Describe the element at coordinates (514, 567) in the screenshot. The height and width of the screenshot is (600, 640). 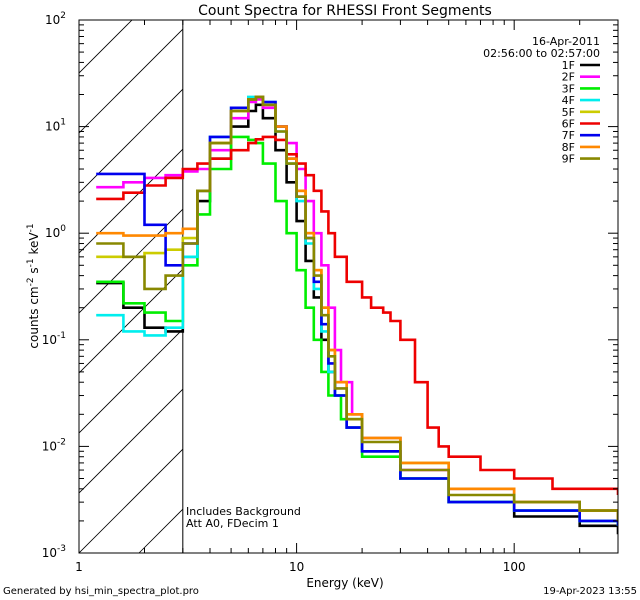
I see `x-tick-label: 100` at that location.